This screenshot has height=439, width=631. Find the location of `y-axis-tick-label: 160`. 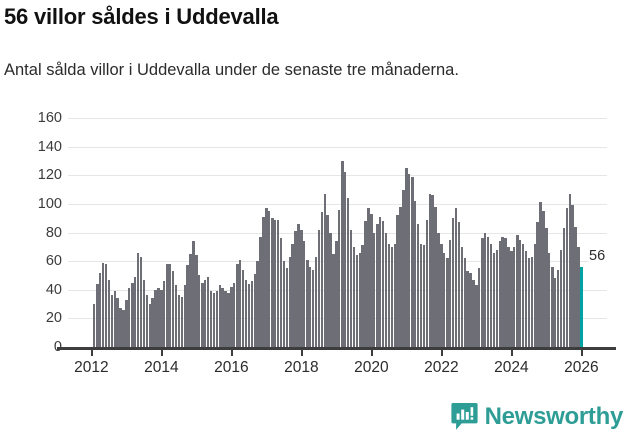

y-axis-tick-label: 160 is located at coordinates (49, 118).